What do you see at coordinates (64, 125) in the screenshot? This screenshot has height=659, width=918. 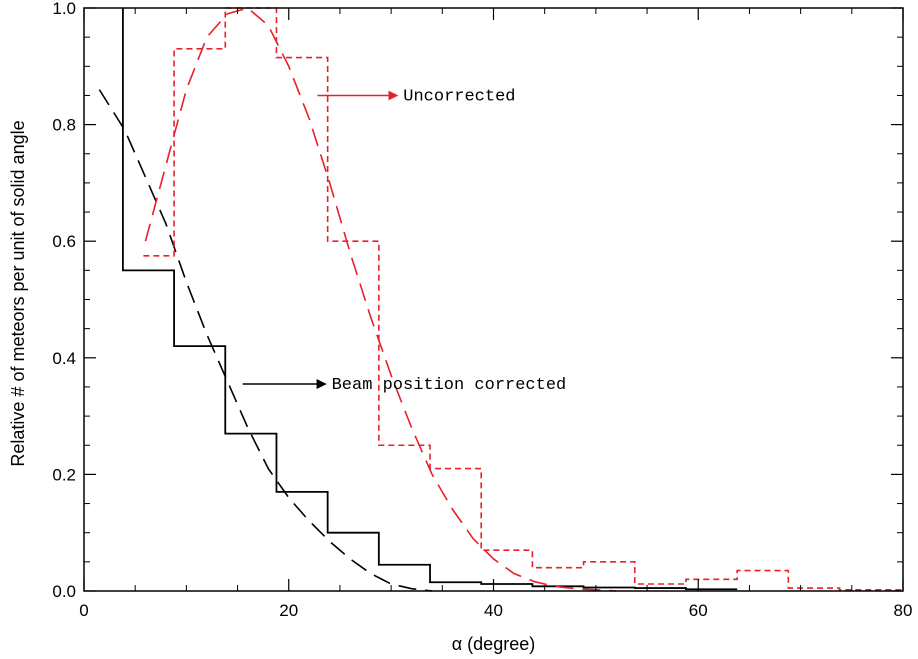 I see `y-tick-label: 0.8` at bounding box center [64, 125].